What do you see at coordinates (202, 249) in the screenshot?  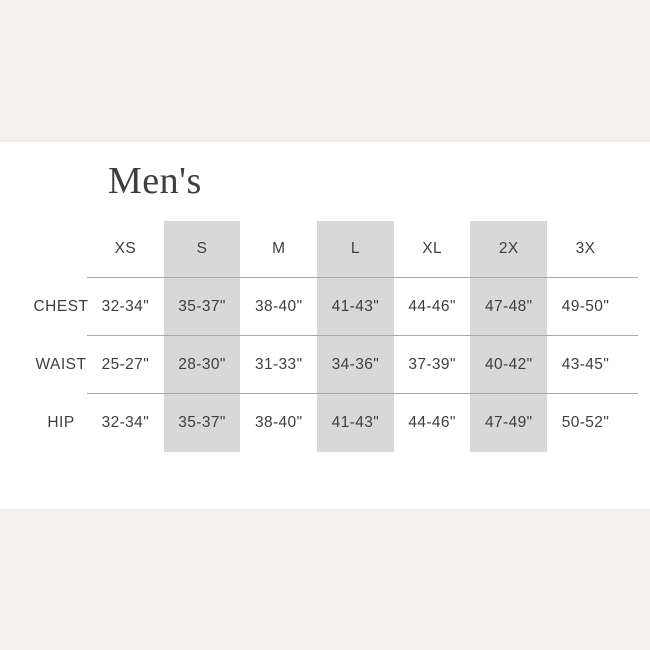 I see `column-header-s: S` at bounding box center [202, 249].